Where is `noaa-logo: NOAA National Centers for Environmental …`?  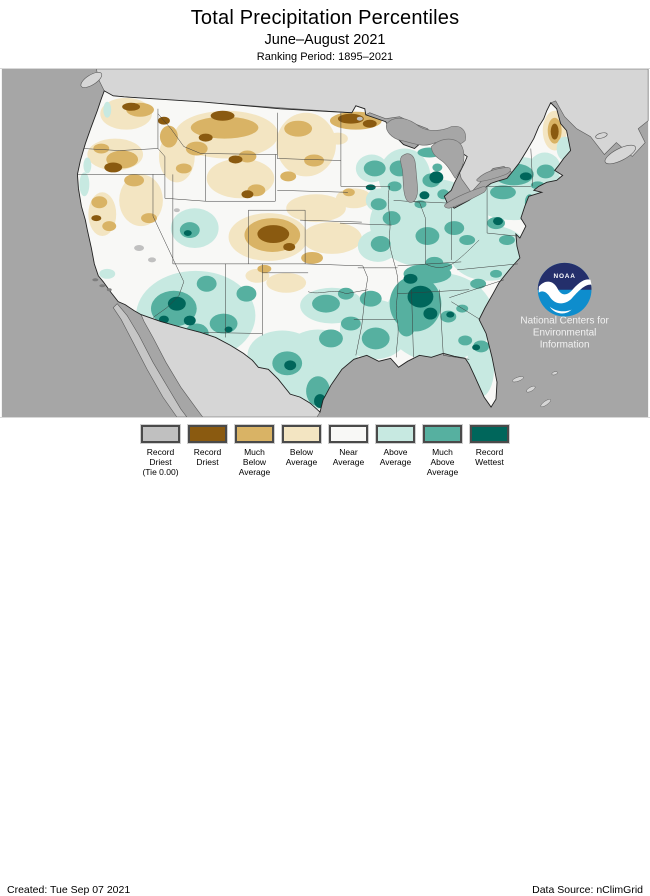
noaa-logo: NOAA National Centers for Environmental … is located at coordinates (565, 306).